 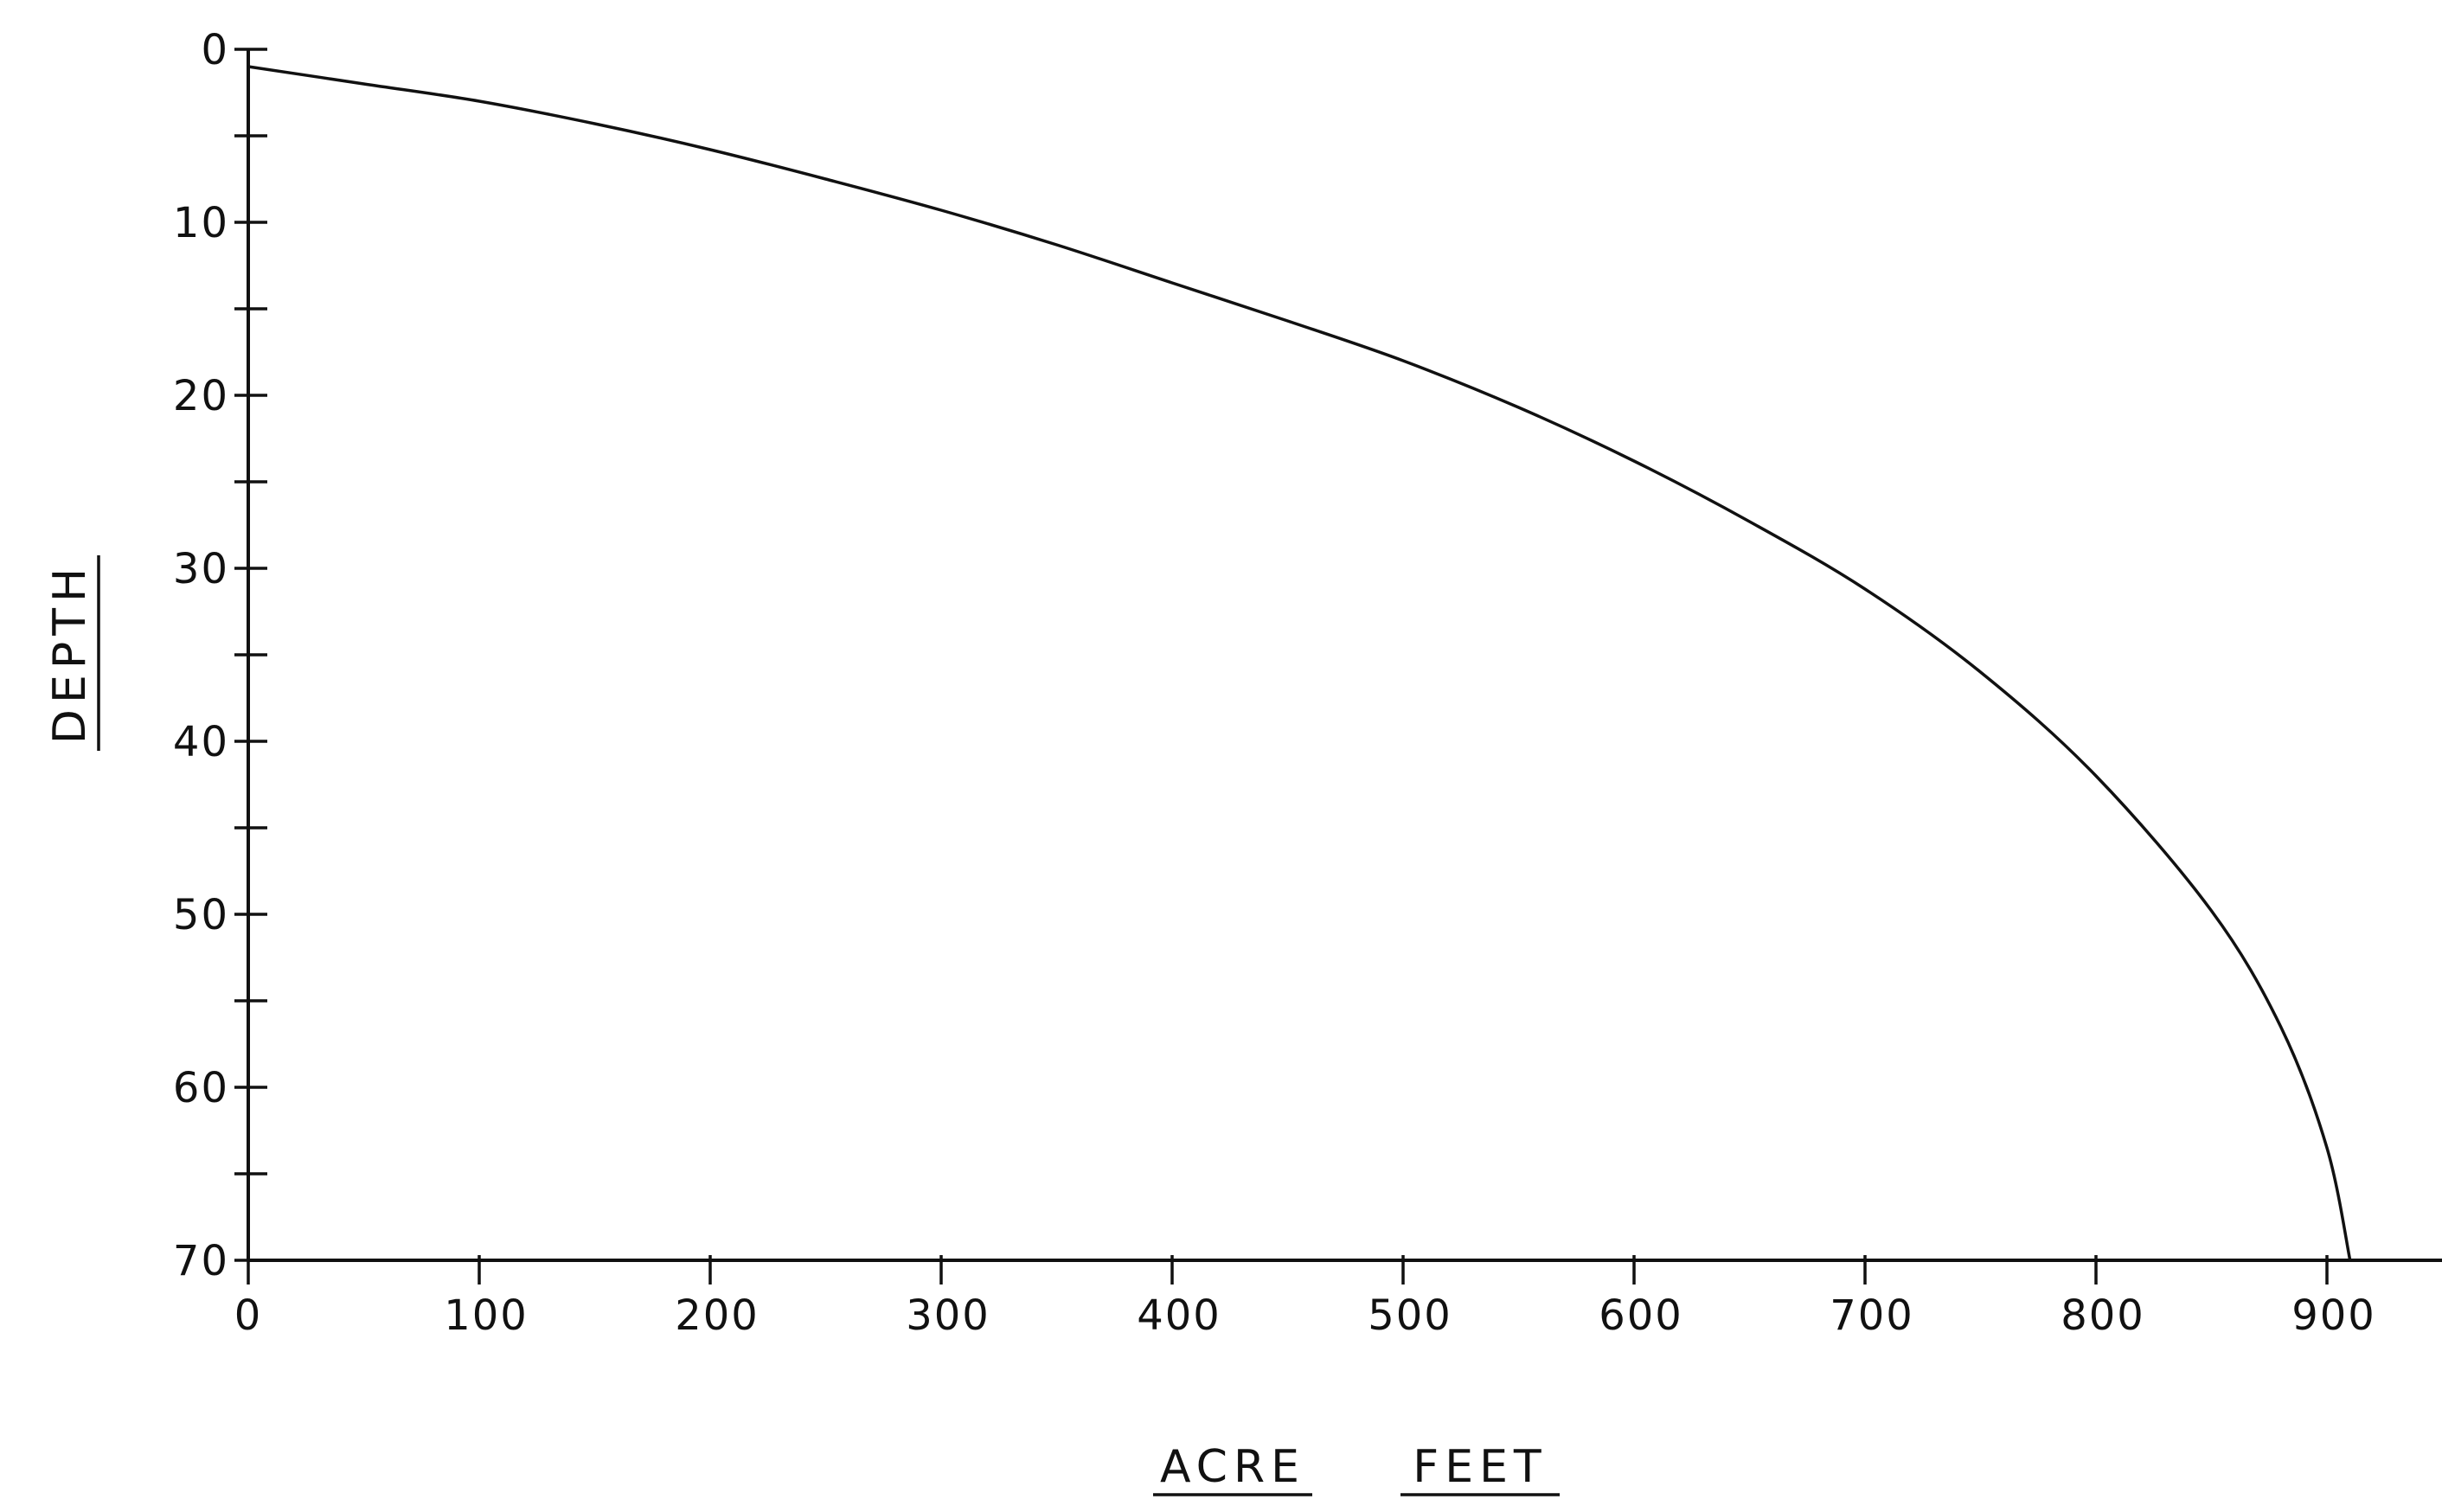 I want to click on x-tick-label: 100, so click(x=486, y=1315).